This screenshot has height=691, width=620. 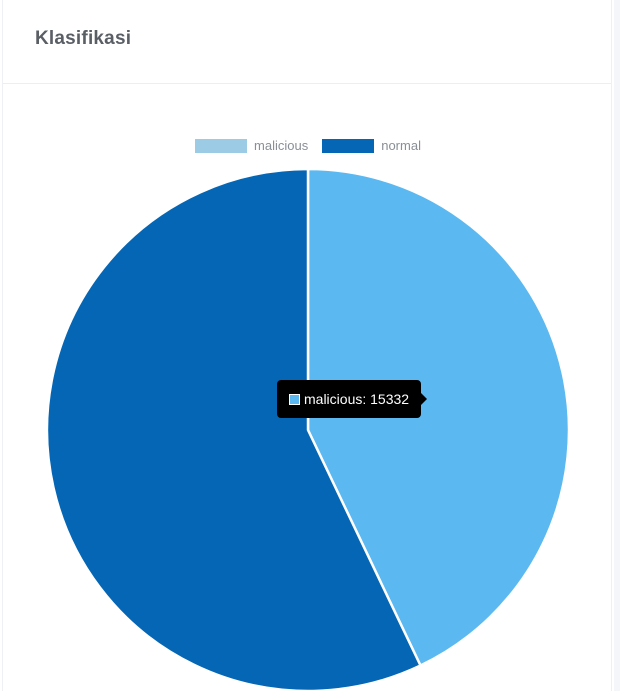 I want to click on legend-label-normal: normal, so click(x=401, y=145).